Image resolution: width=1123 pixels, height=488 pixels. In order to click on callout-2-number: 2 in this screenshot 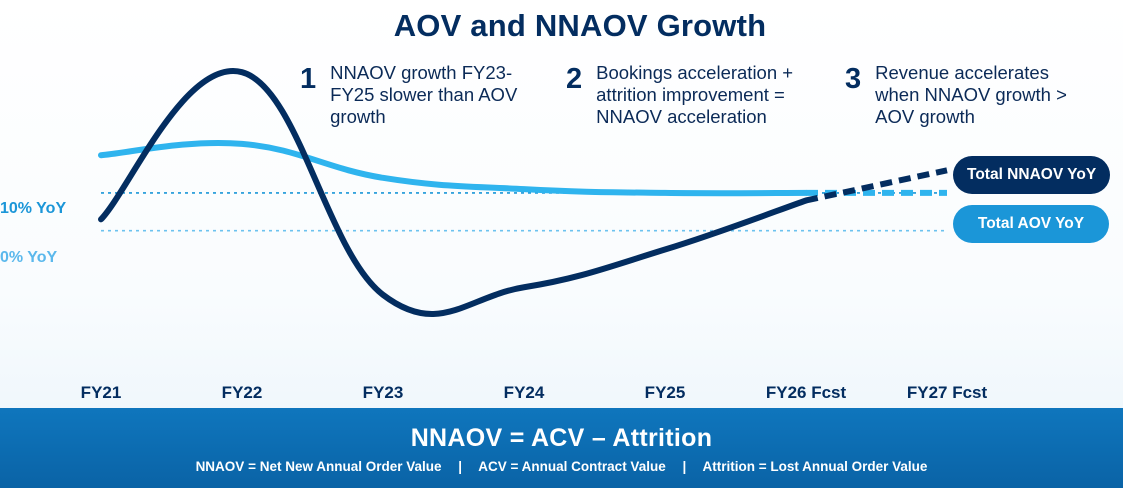, I will do `click(574, 79)`.